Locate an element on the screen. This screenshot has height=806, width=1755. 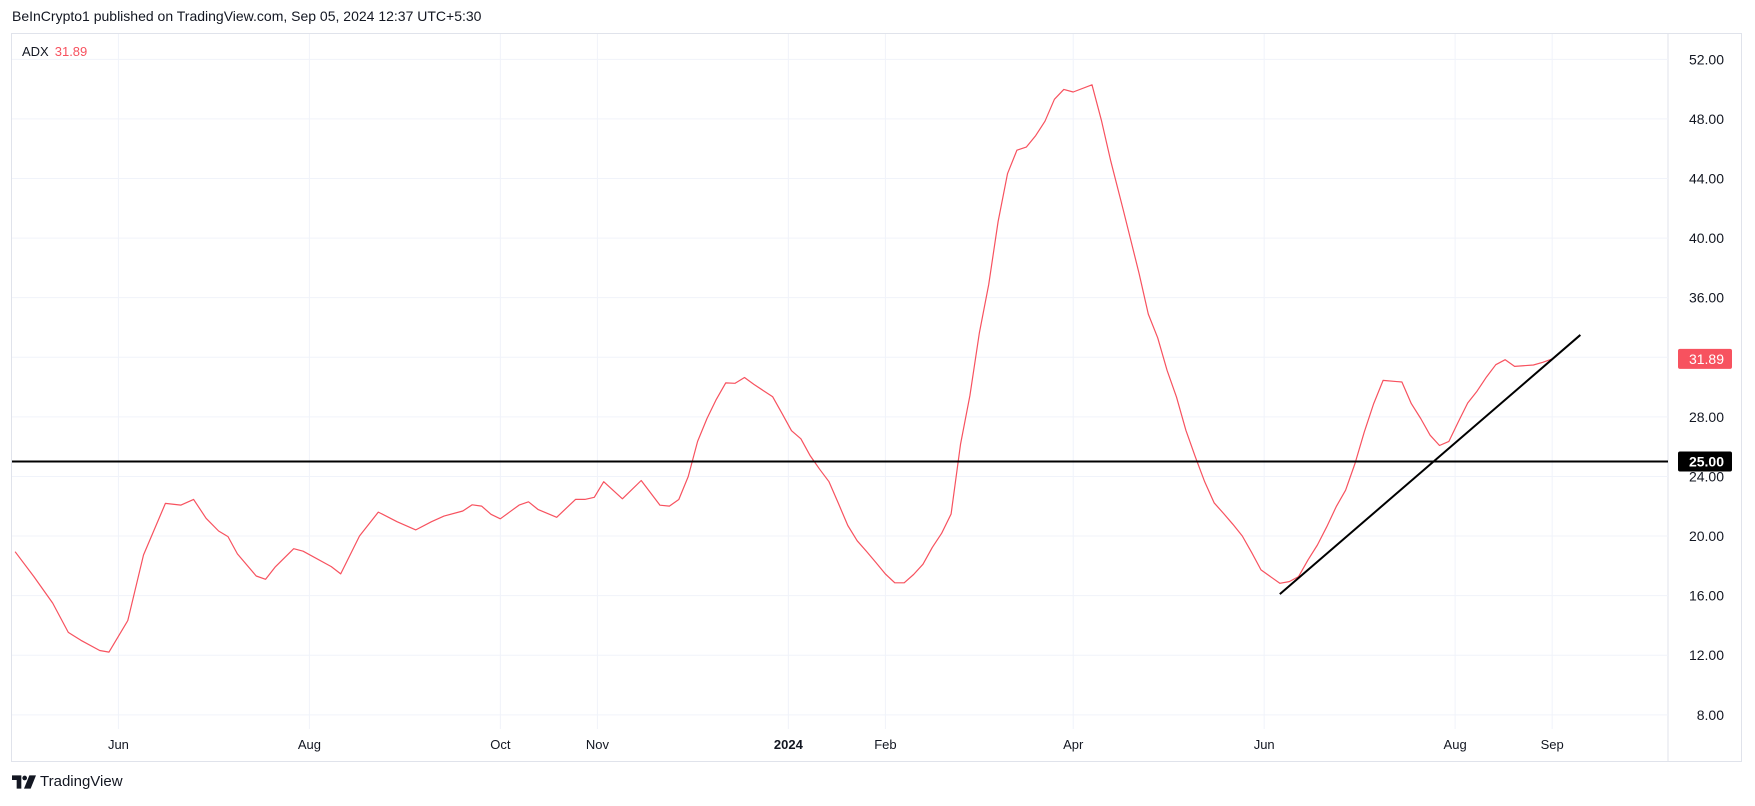
x-tick-label: Feb is located at coordinates (885, 744).